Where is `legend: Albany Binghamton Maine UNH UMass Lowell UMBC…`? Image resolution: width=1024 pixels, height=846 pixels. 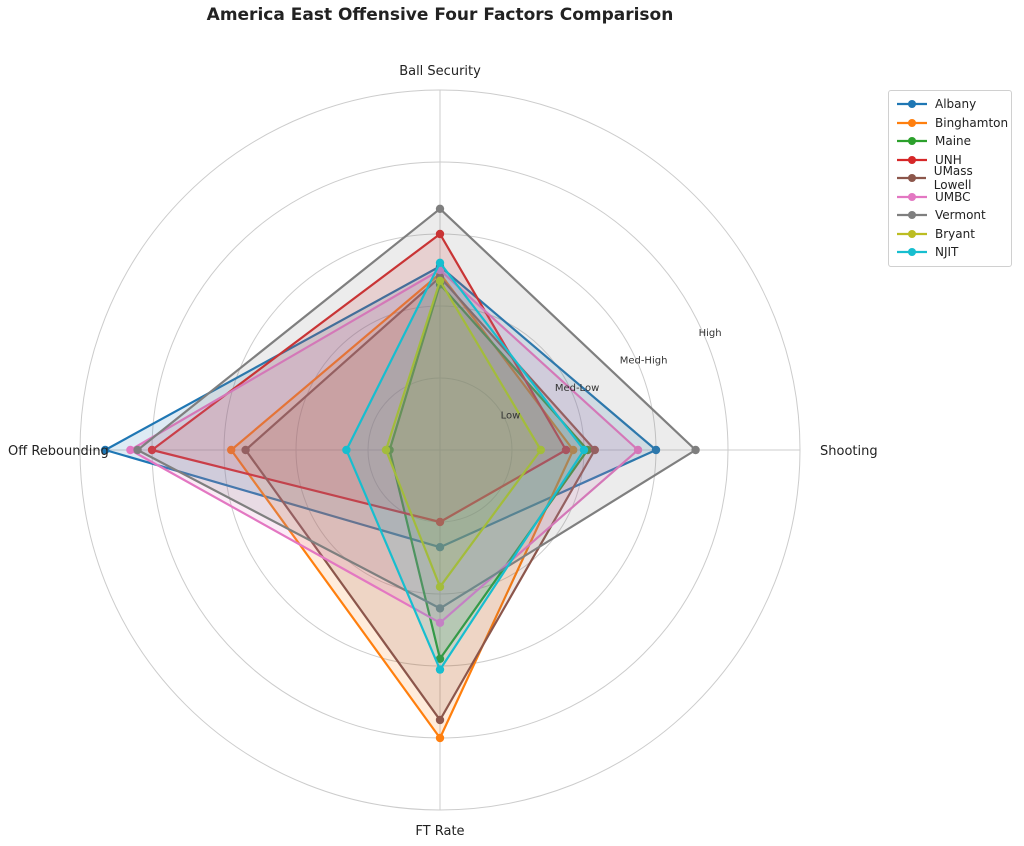
legend: Albany Binghamton Maine UNH UMass Lowell UMBC… is located at coordinates (950, 178).